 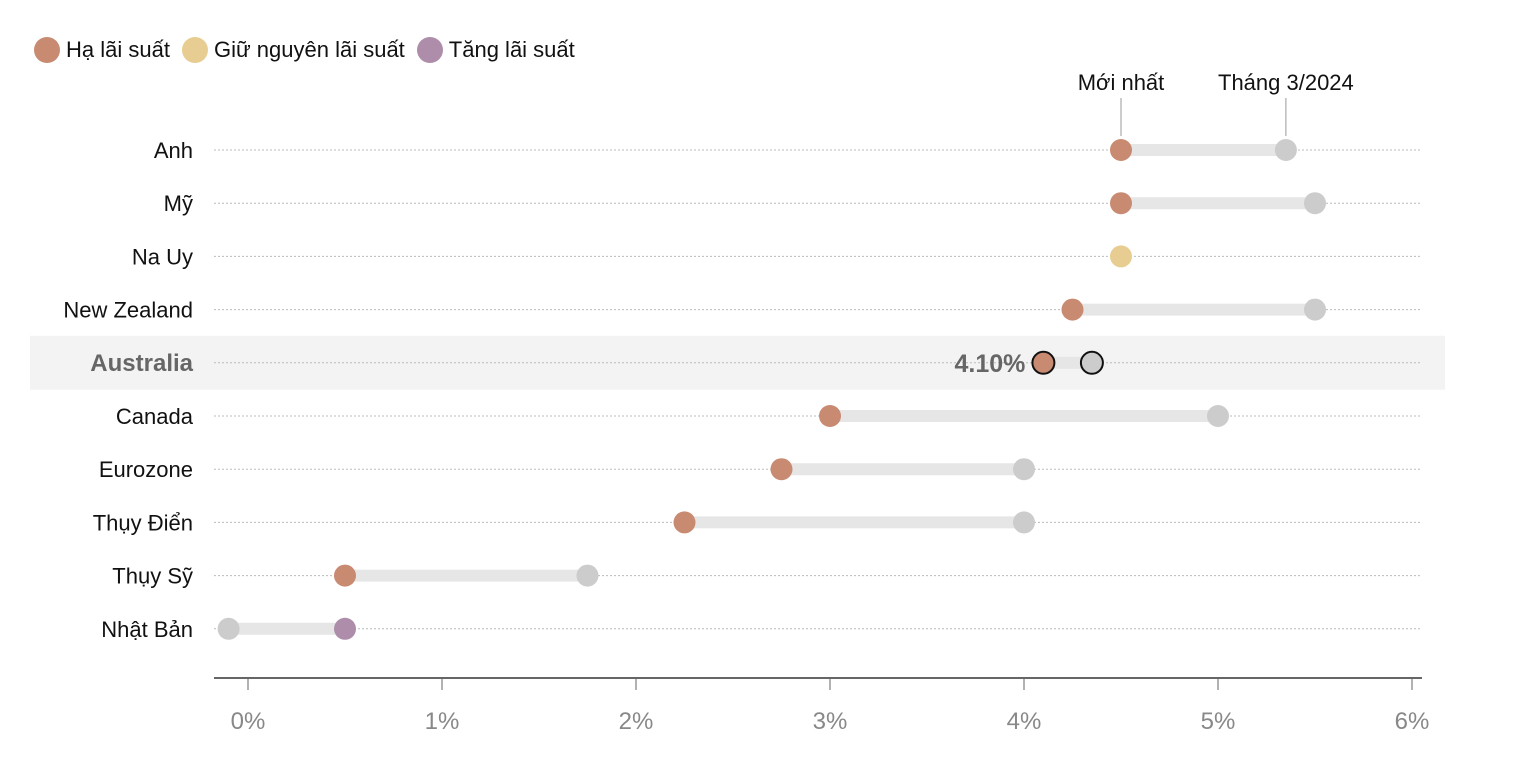 I want to click on x-tick-label-2: 2%, so click(x=636, y=721).